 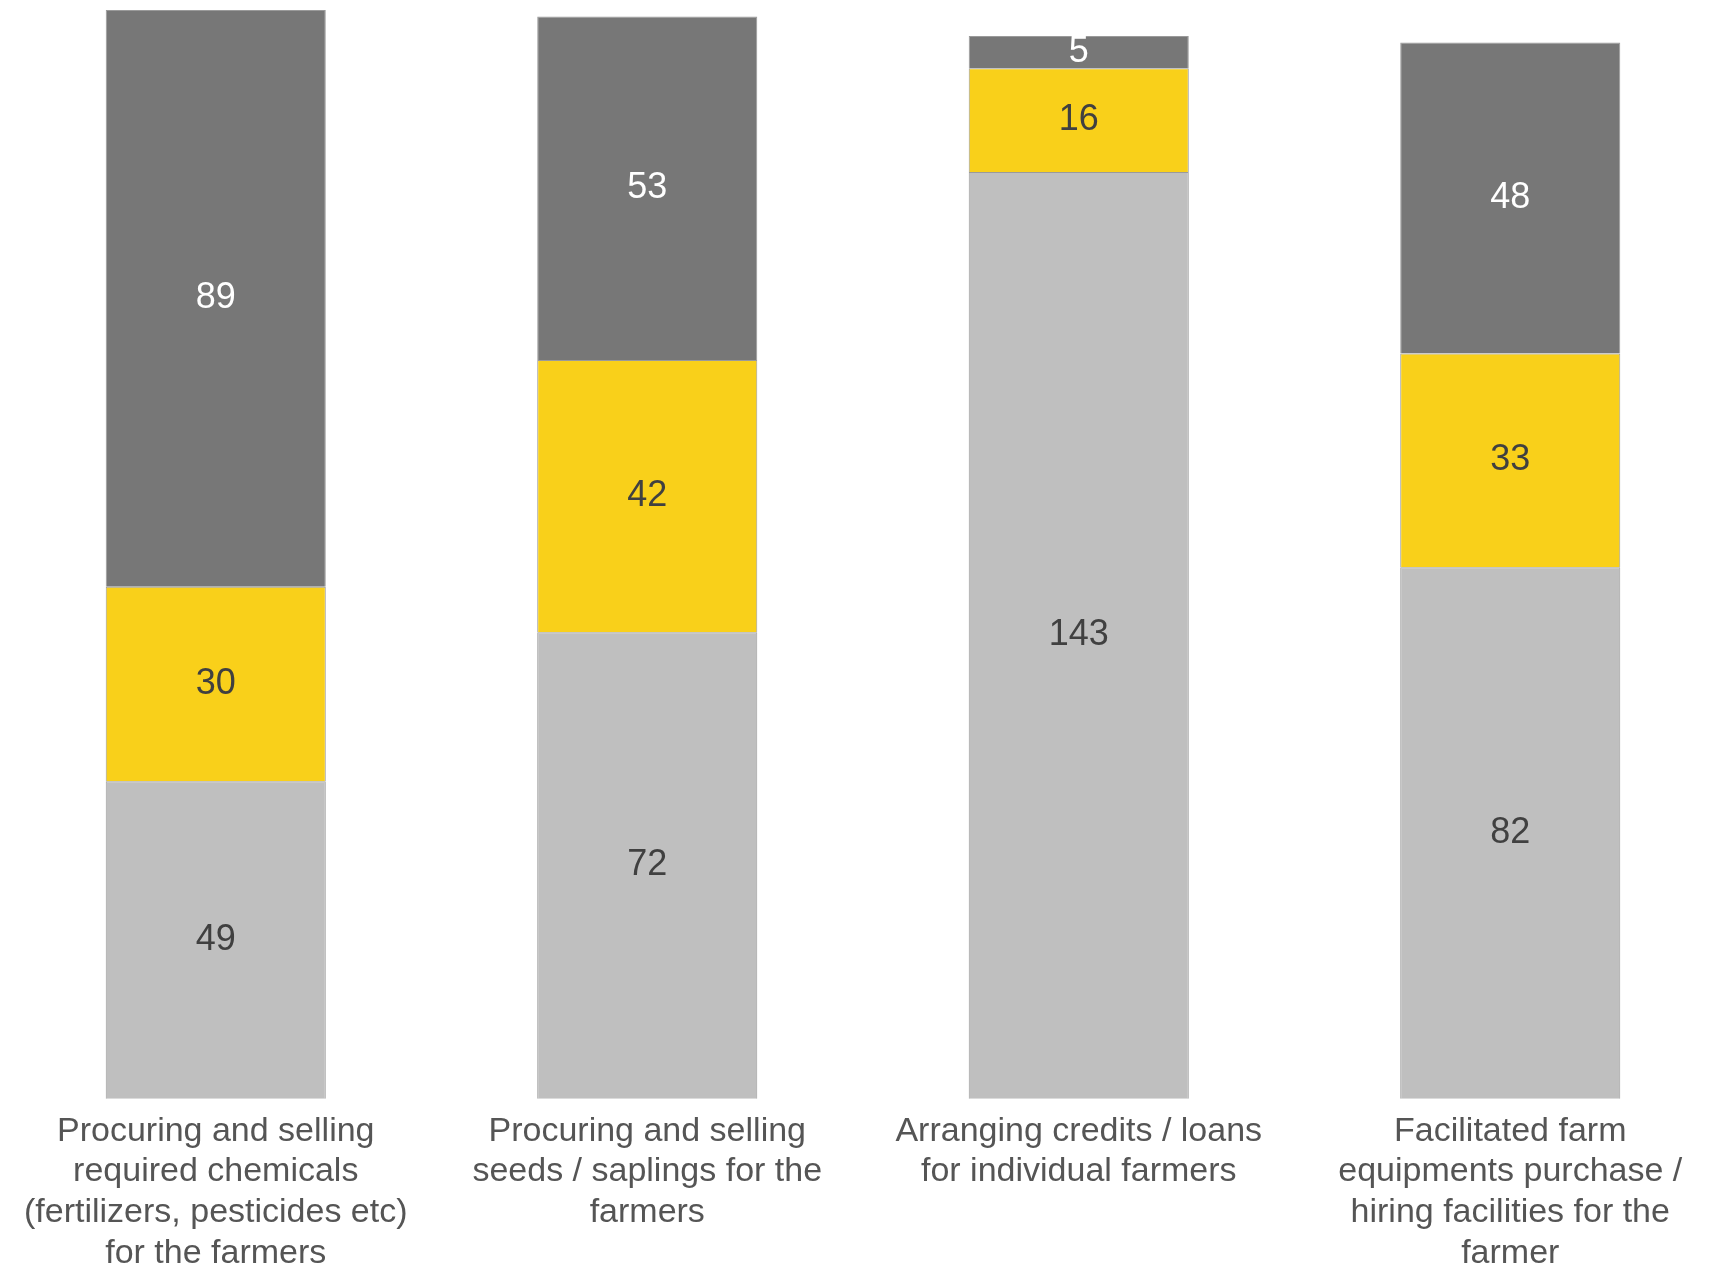 I want to click on data-label: 53, so click(x=647, y=186).